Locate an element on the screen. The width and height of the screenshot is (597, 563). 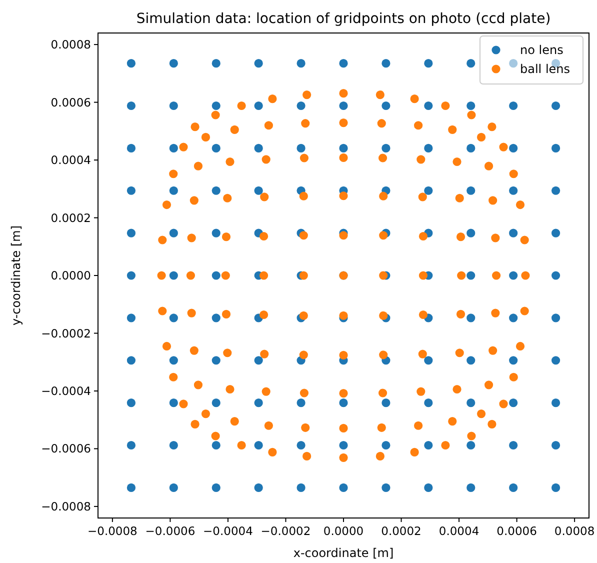
x-tick-label: 0.0004 is located at coordinates (459, 531).